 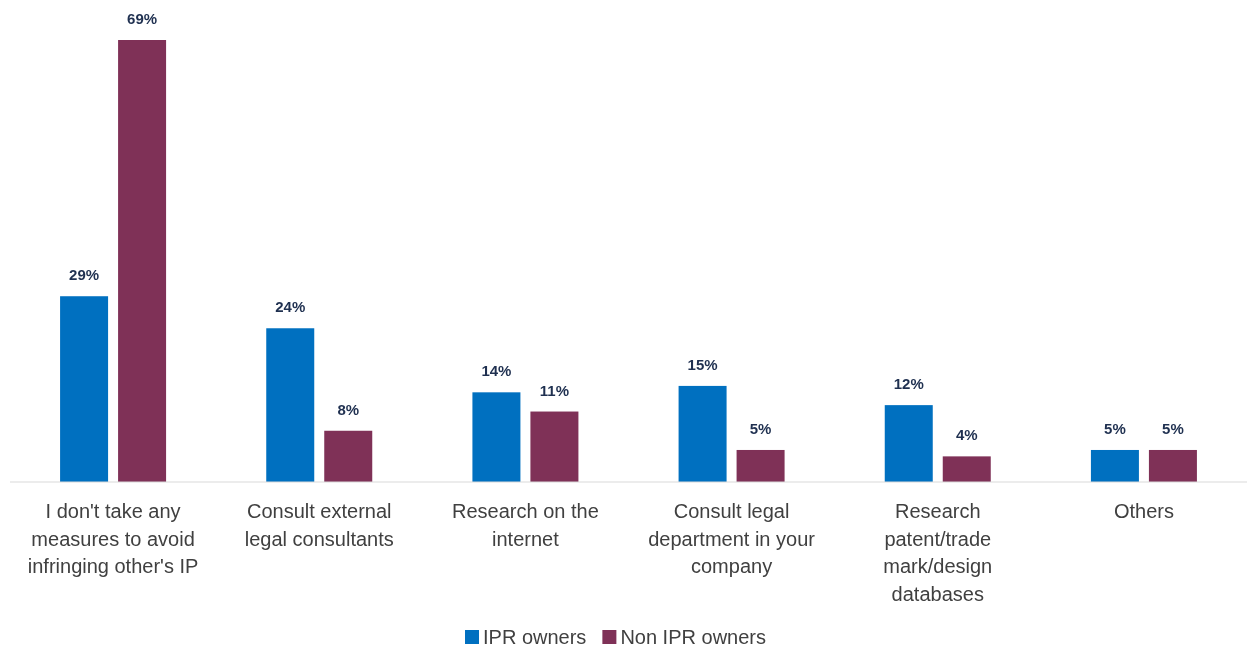 I want to click on data-label: 69%, so click(x=142, y=18).